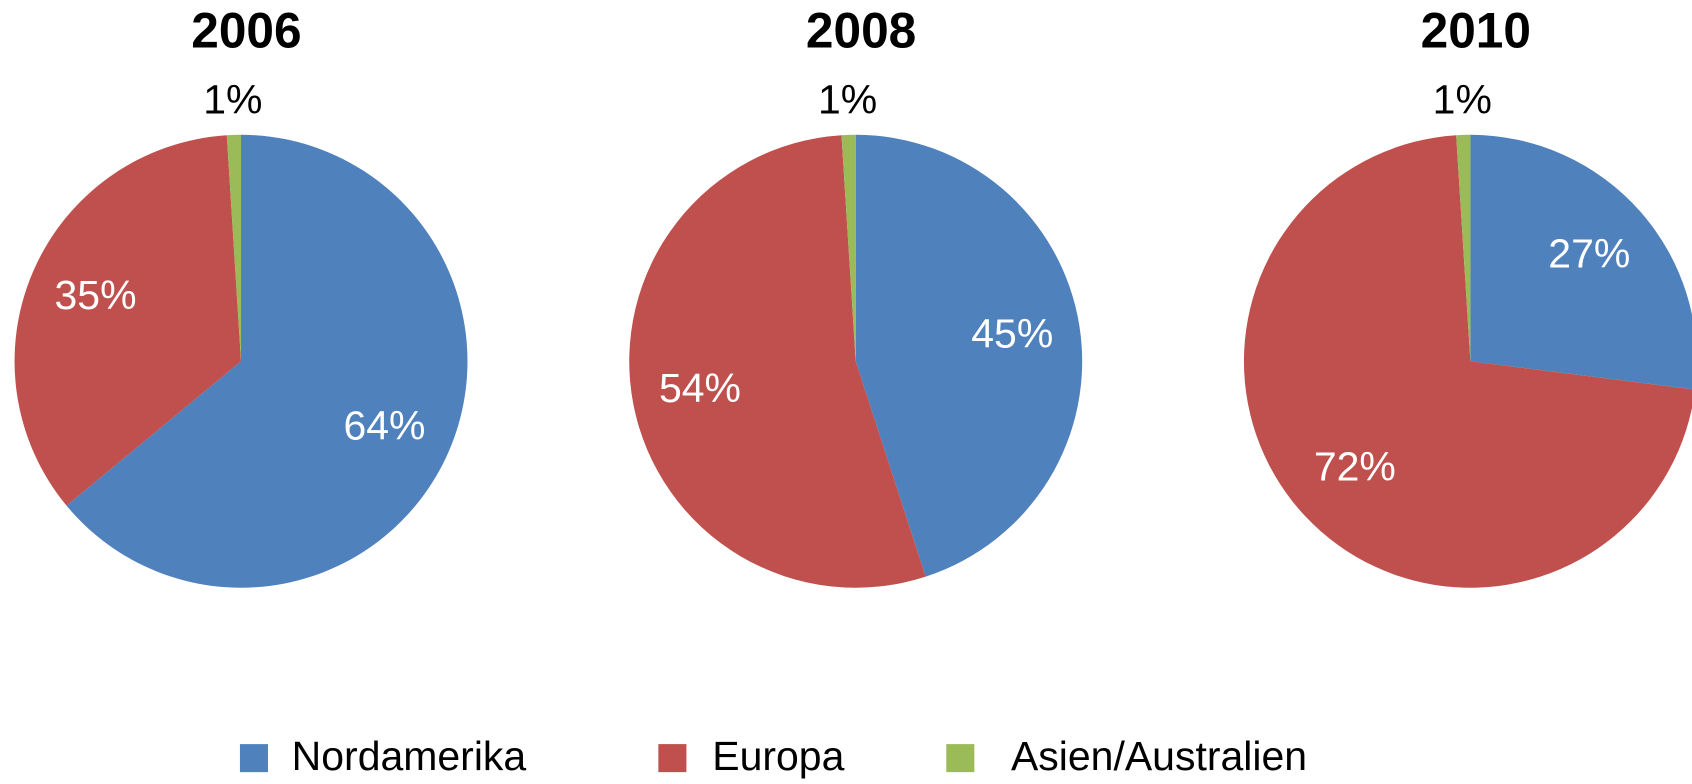 The image size is (1692, 784). I want to click on legend-label: Asien/Australien, so click(1159, 756).